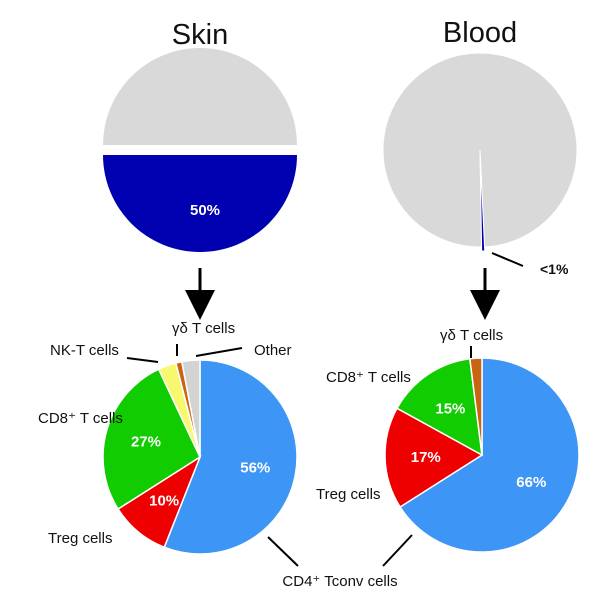 The height and width of the screenshot is (597, 611). What do you see at coordinates (146, 441) in the screenshot?
I see `slice-label: 27%` at bounding box center [146, 441].